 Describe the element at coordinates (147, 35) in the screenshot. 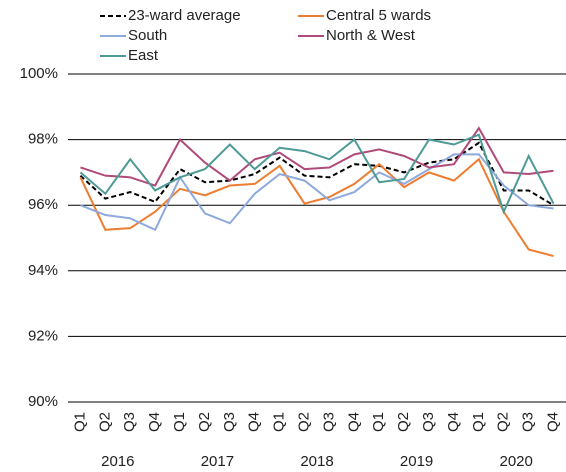

I see `legend-label: South` at that location.